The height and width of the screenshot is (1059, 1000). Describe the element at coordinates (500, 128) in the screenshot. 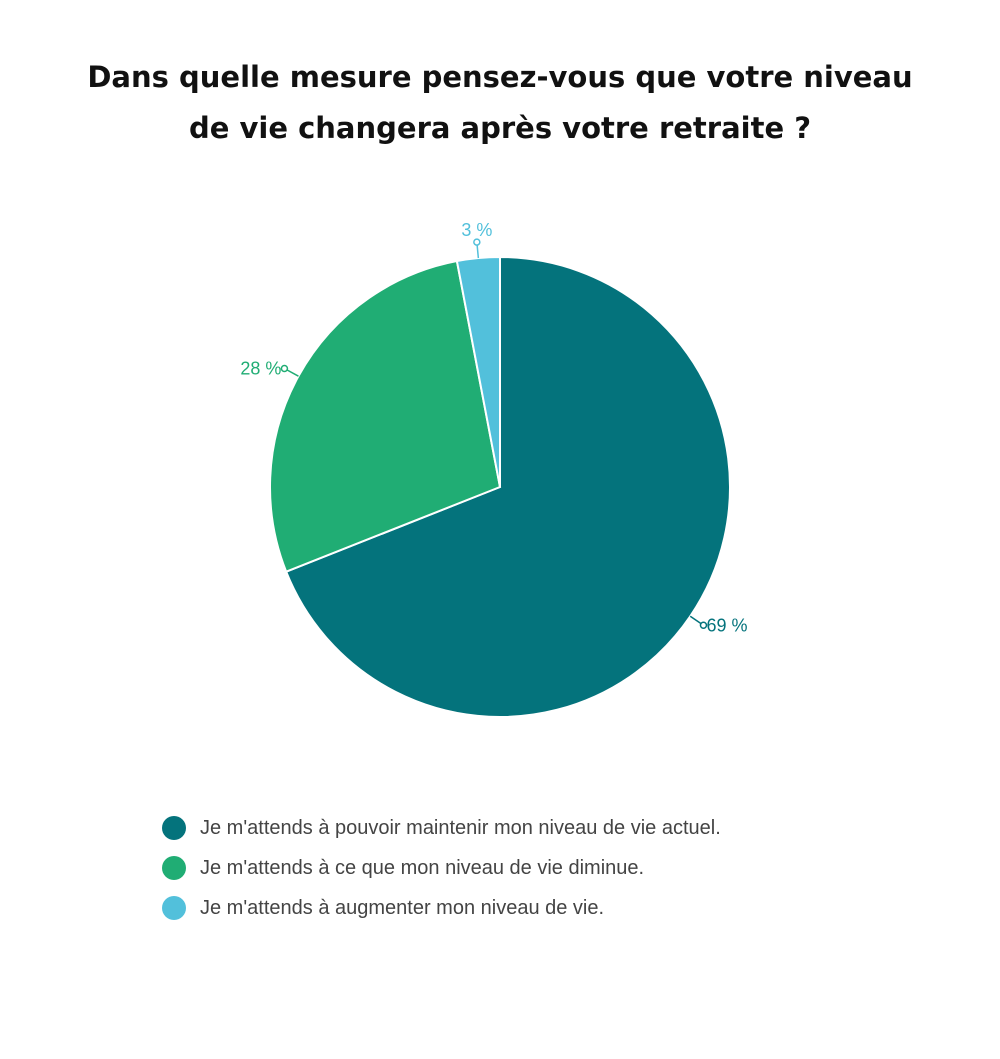

I see `chart-title-line-2: de vie changera après votre retraite ?` at that location.